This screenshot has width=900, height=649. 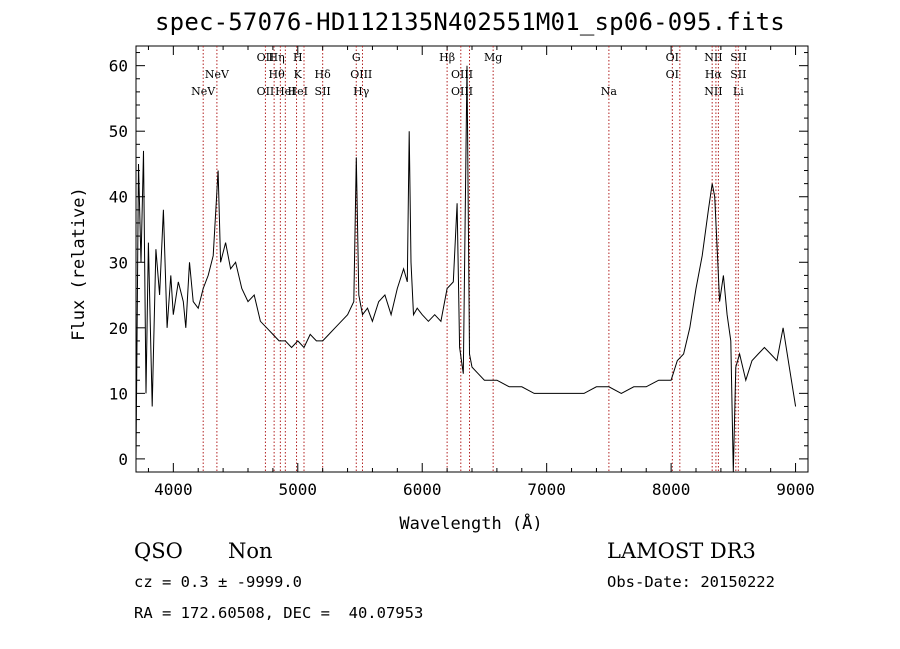 What do you see at coordinates (118, 328) in the screenshot?
I see `y-tick-label: 20` at bounding box center [118, 328].